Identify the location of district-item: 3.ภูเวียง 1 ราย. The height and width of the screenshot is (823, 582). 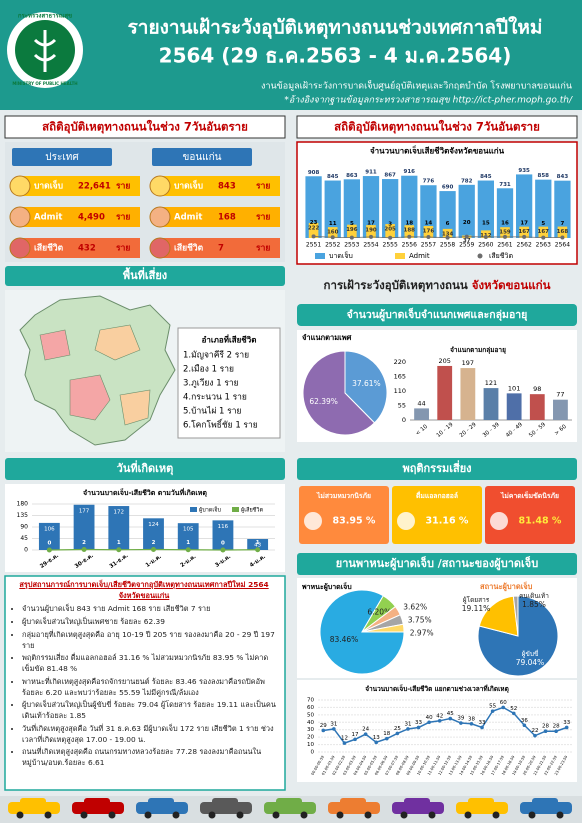
(211, 383).